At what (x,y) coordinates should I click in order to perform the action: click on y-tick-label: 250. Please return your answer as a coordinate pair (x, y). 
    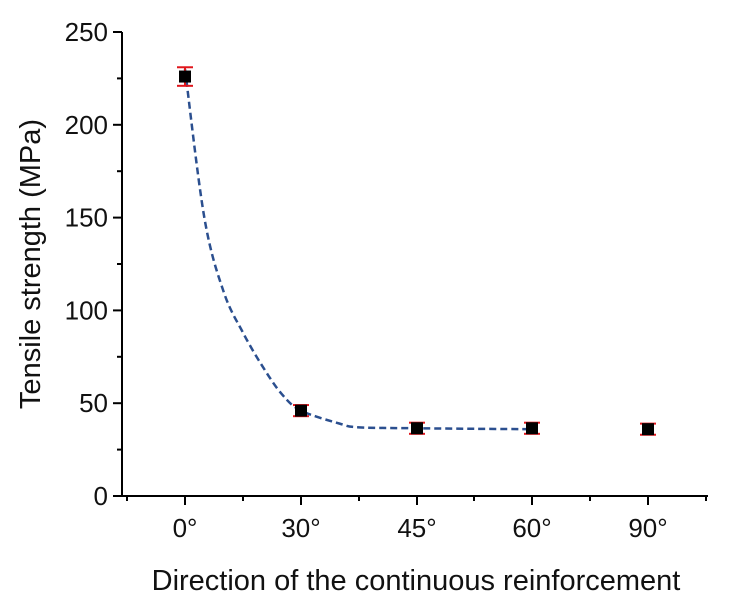
    Looking at the image, I should click on (86, 32).